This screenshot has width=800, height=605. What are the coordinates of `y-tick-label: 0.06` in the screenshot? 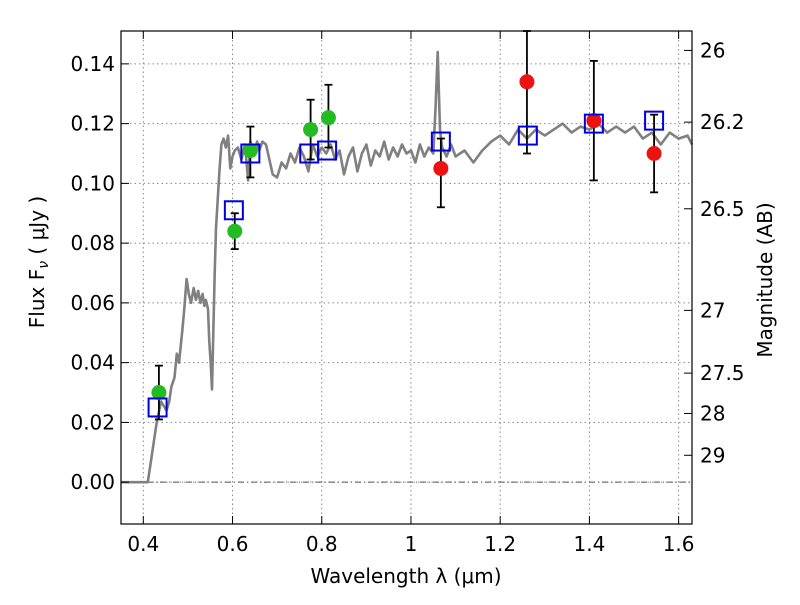 It's located at (92, 303).